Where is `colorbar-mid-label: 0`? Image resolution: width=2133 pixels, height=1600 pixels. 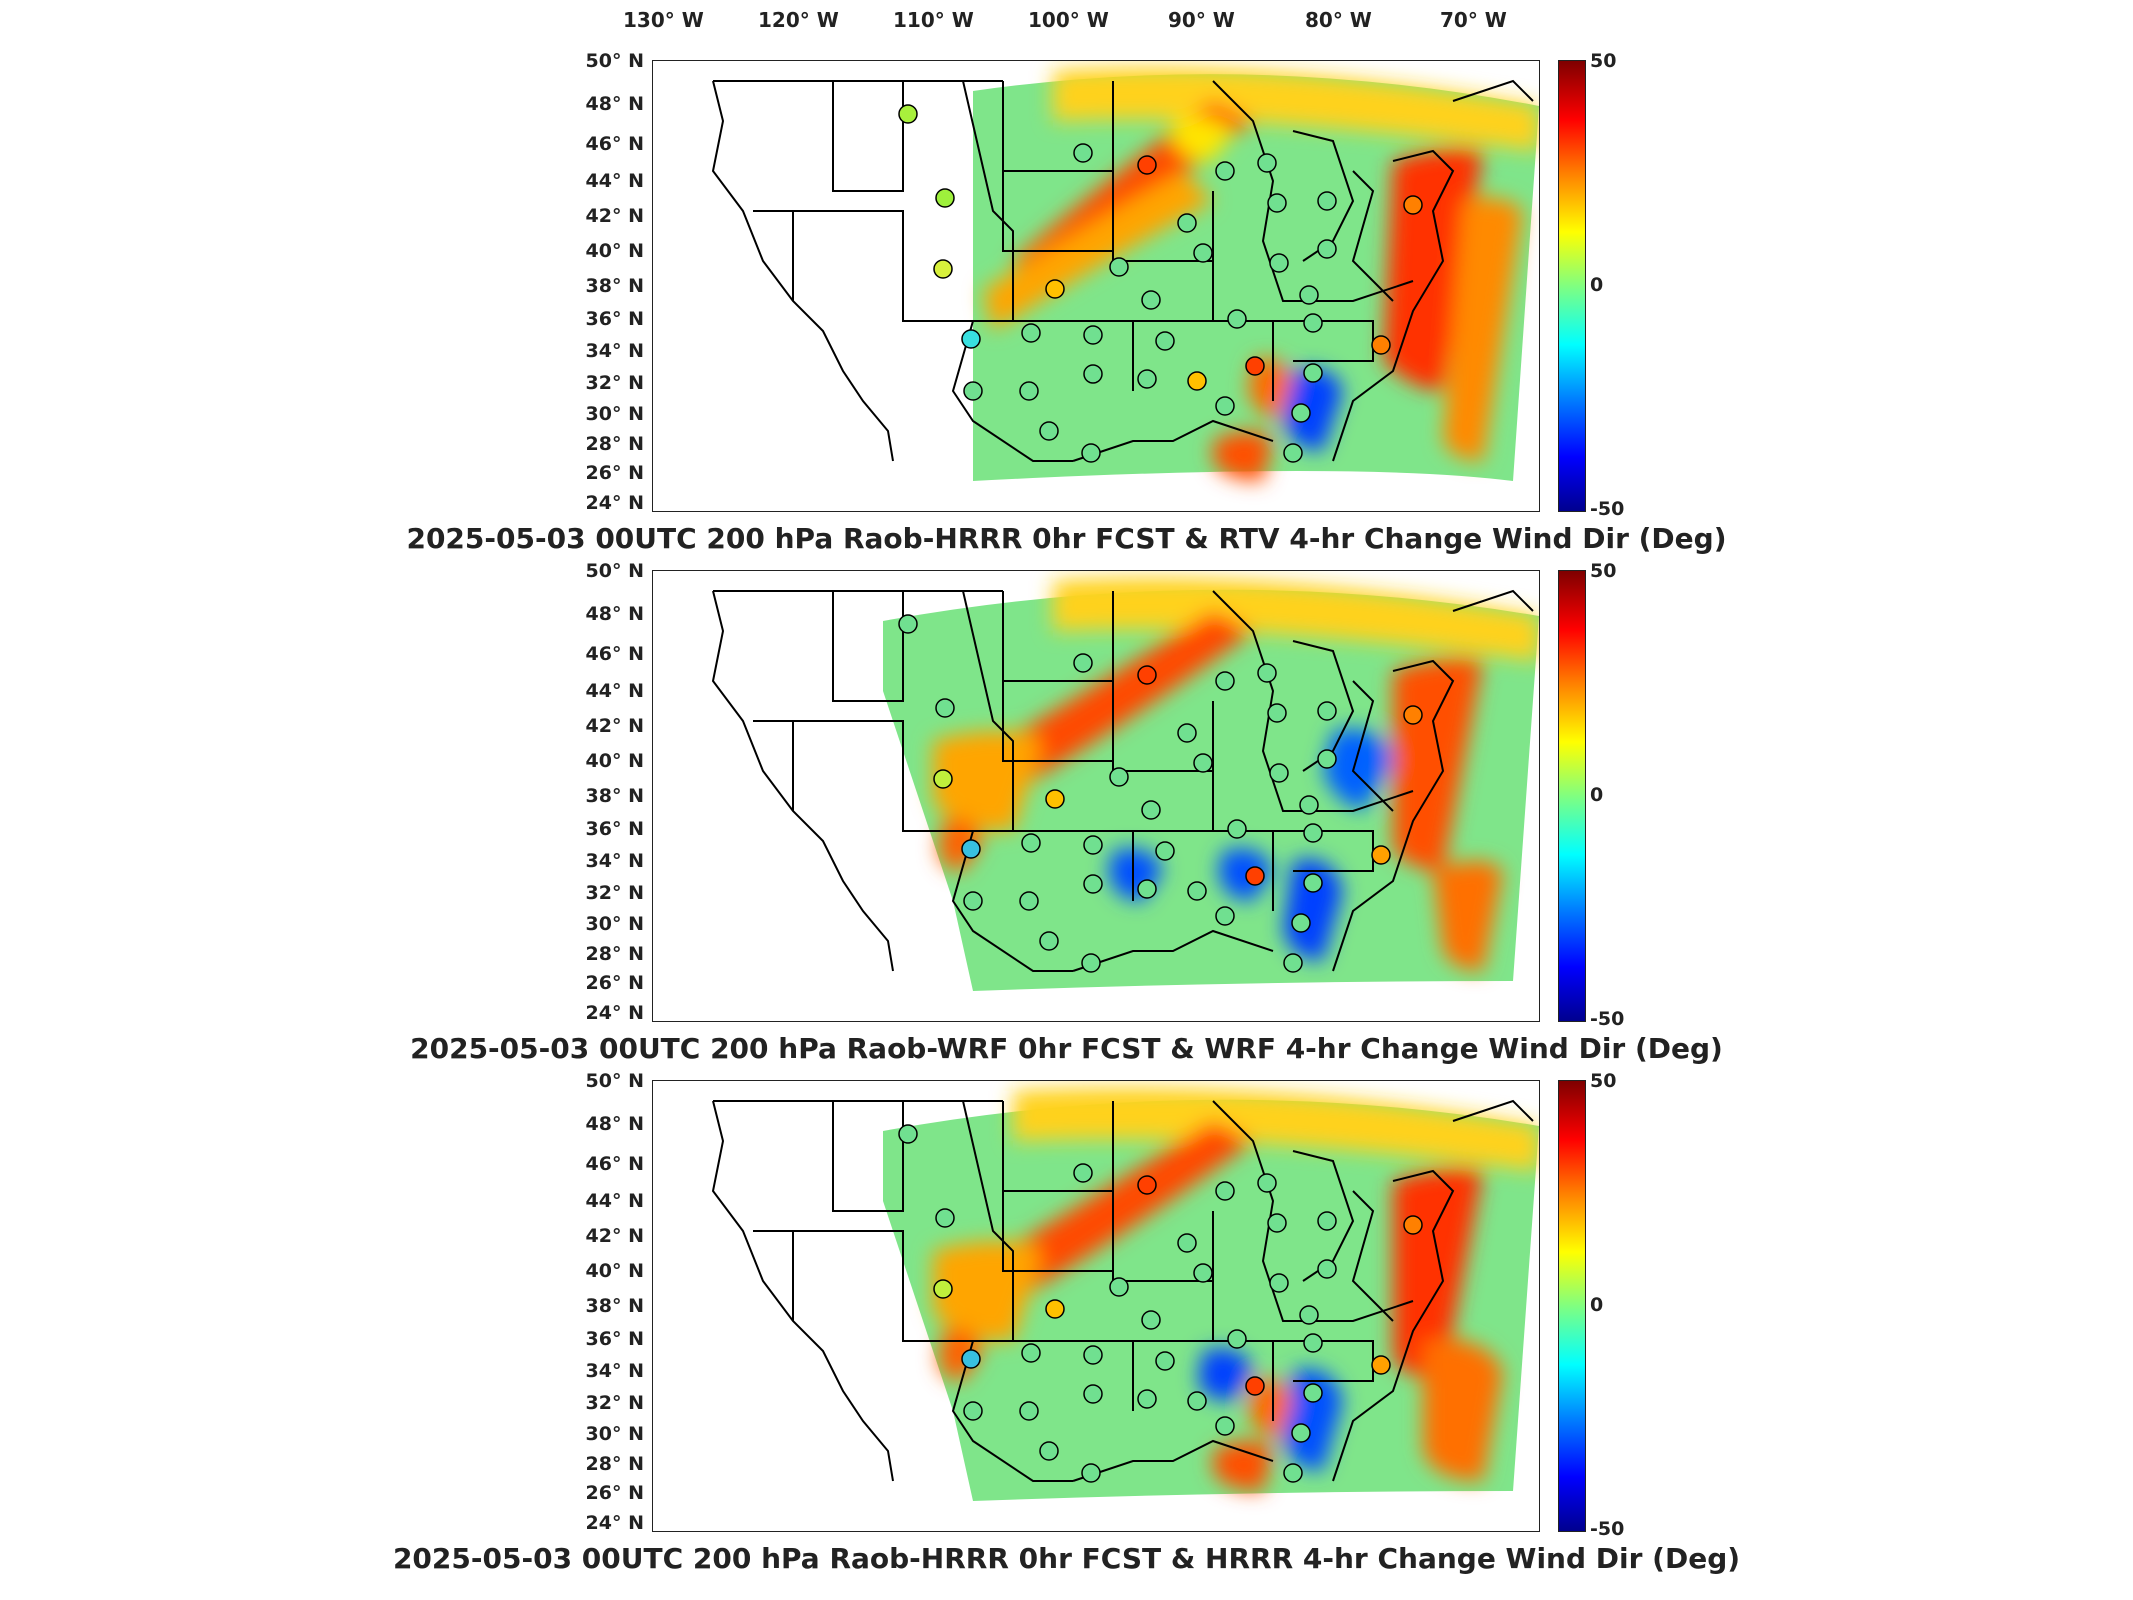
colorbar-mid-label: 0 is located at coordinates (1597, 1305).